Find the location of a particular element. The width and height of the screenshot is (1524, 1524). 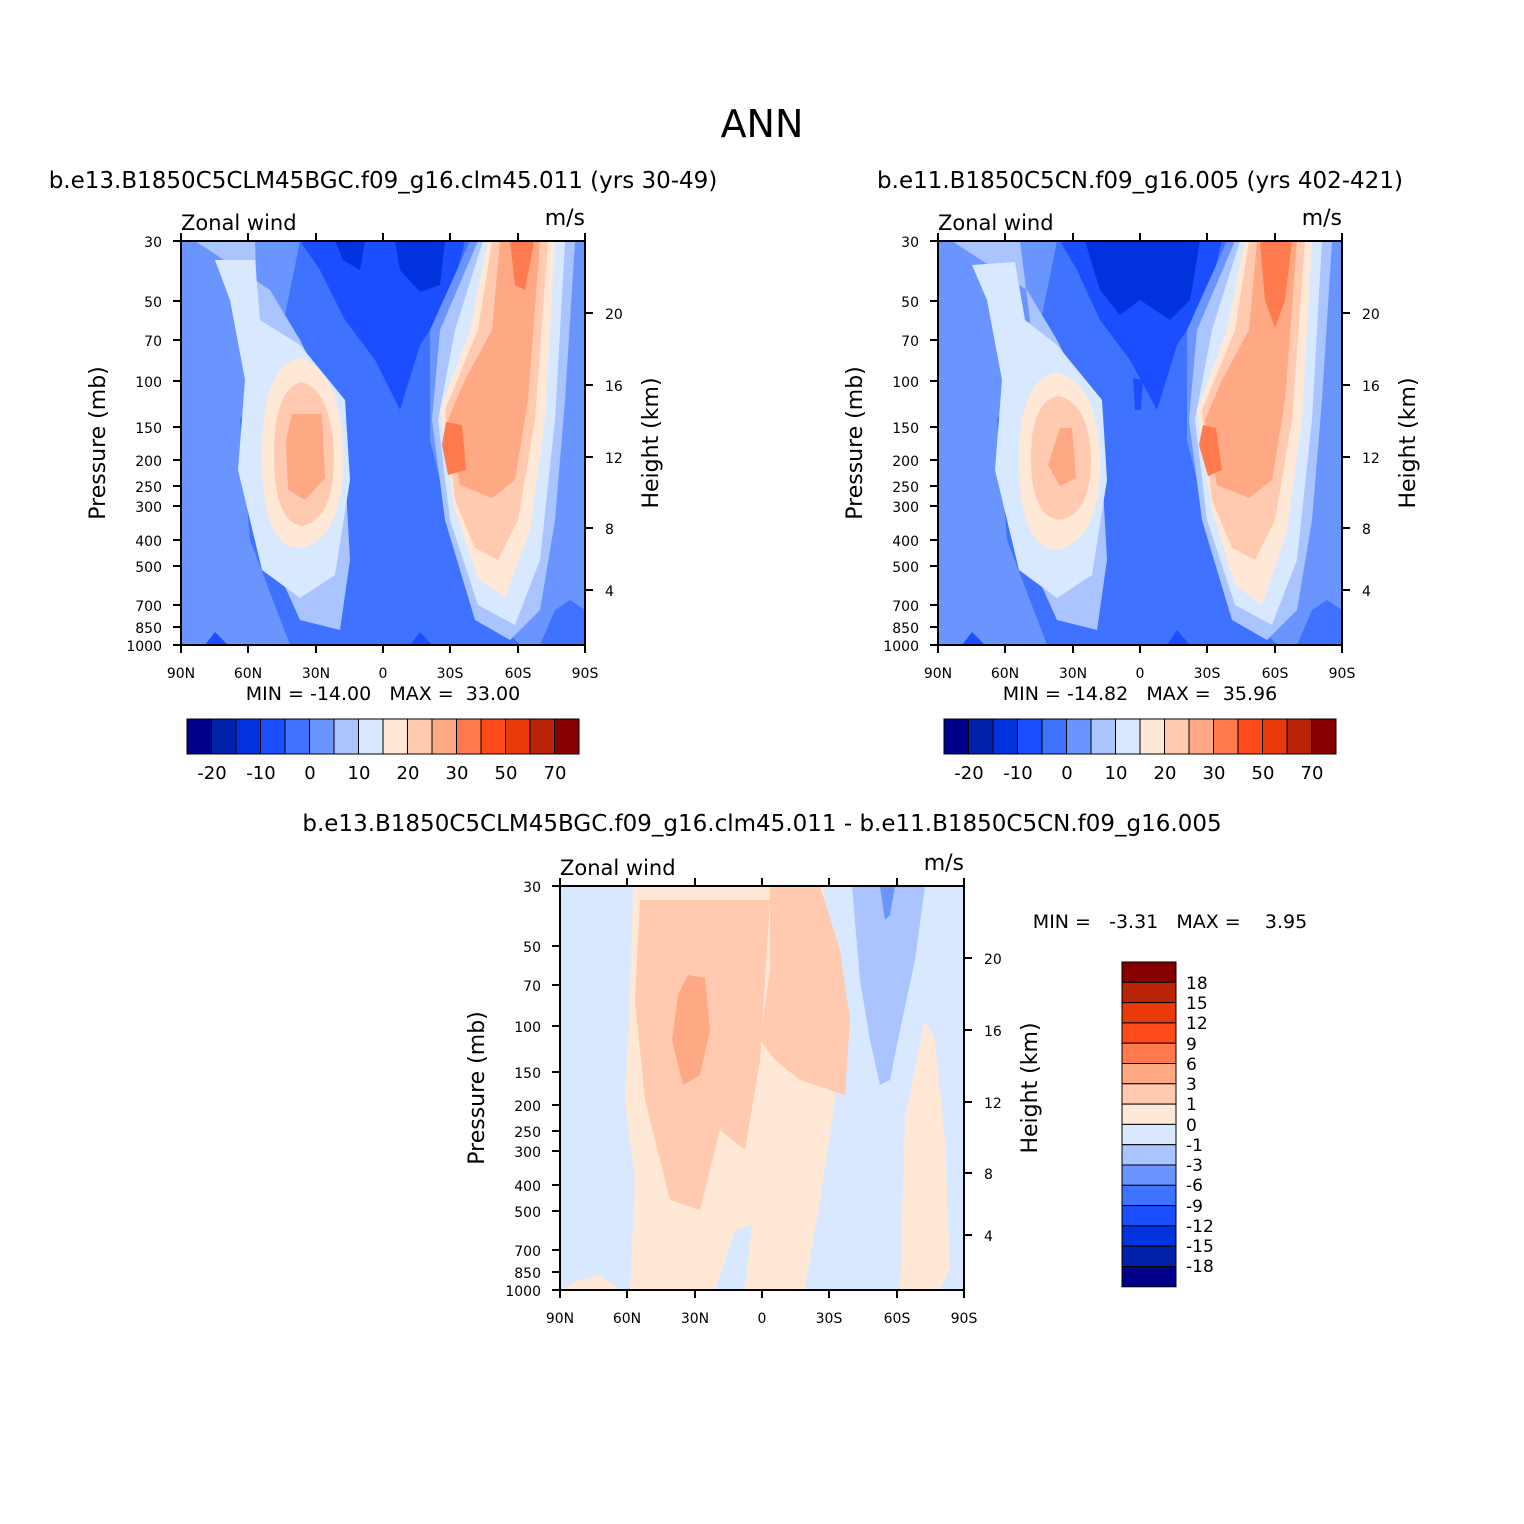

page-title: ANN is located at coordinates (762, 124).